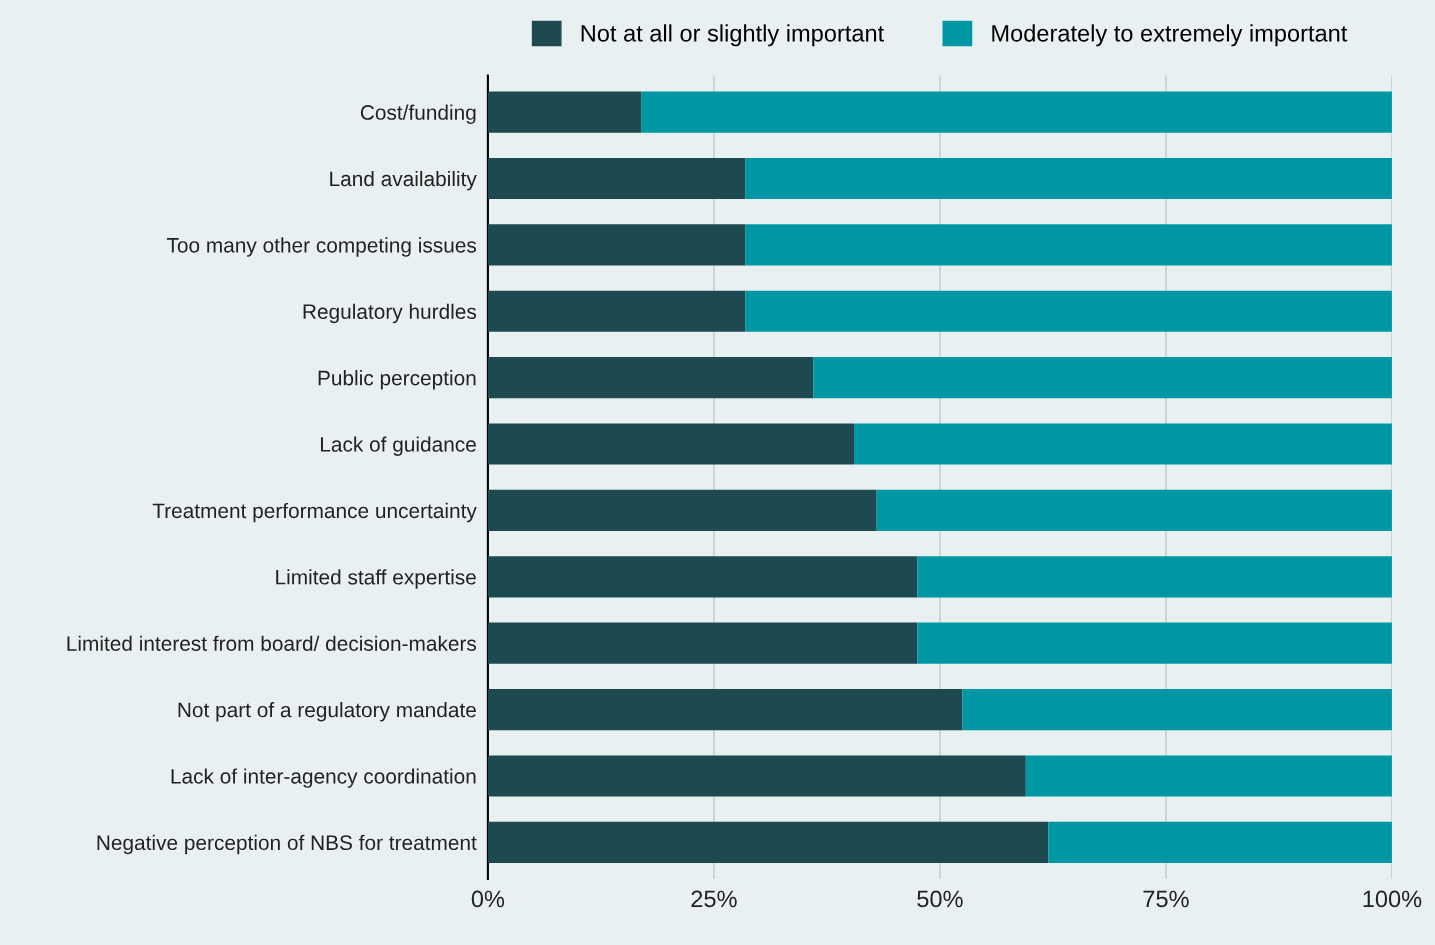 This screenshot has width=1435, height=945. I want to click on x-tick-label: 50%, so click(940, 899).